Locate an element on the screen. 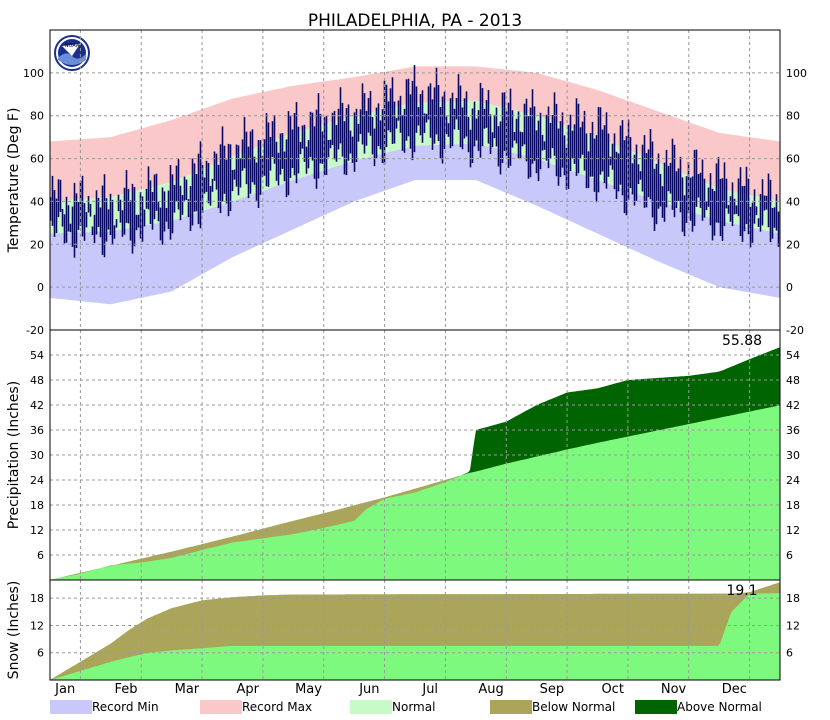 The width and height of the screenshot is (830, 720). precip-ytick-right: 30 is located at coordinates (793, 455).